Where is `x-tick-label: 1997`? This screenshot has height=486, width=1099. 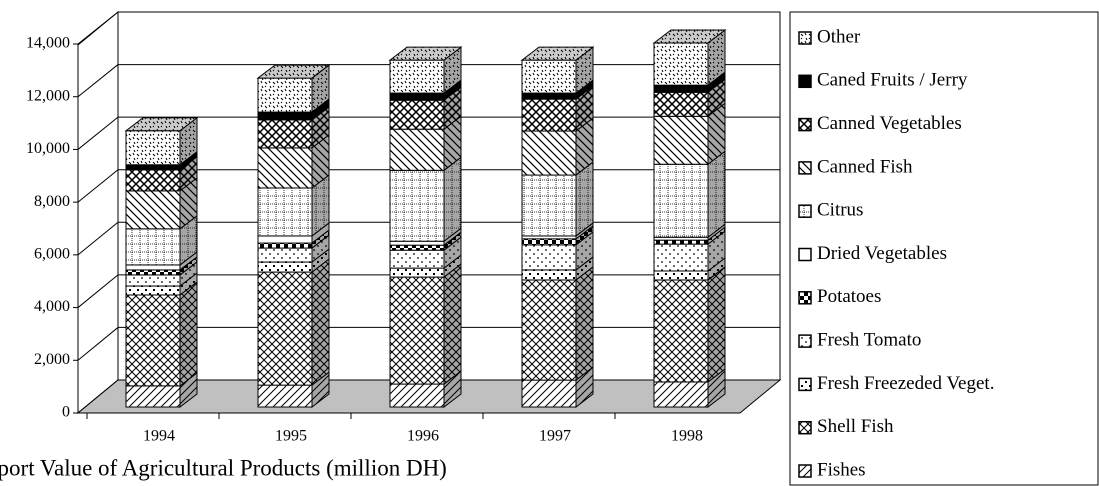 x-tick-label: 1997 is located at coordinates (555, 436).